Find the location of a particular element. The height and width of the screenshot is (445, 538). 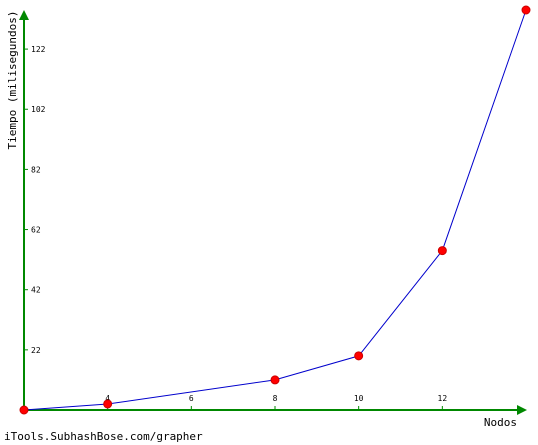

x-tick-labels: 4 6 8 10 12 is located at coordinates (276, 398).